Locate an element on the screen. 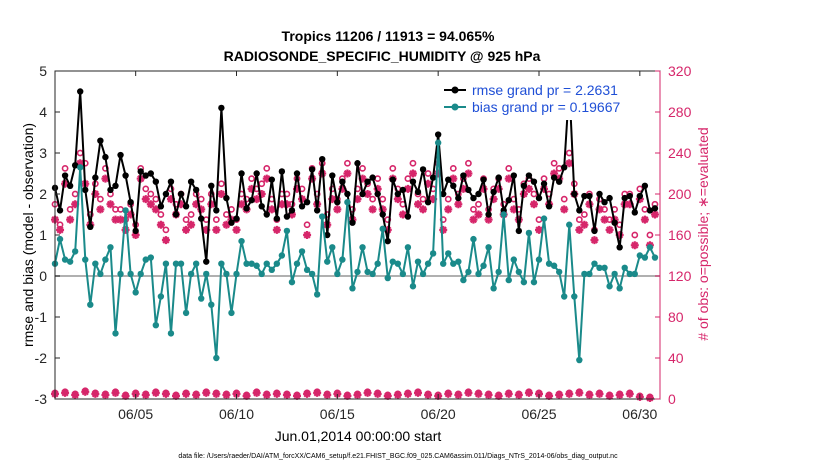 This screenshot has height=470, width=830. x-tick-label: 06/25 is located at coordinates (538, 414).